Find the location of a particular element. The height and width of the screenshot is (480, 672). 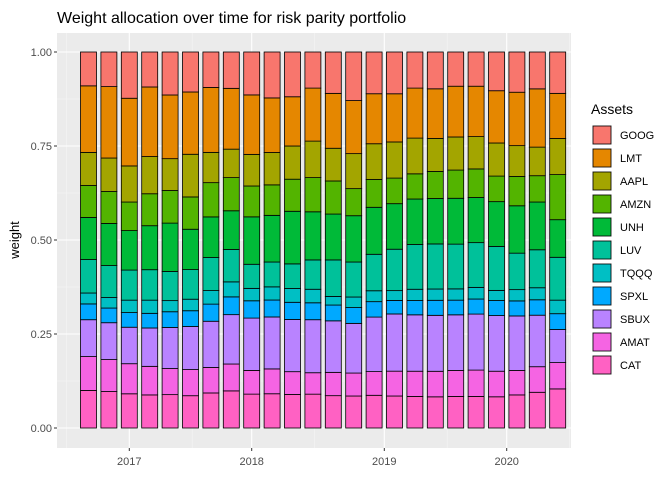

y-axis-label: weight is located at coordinates (14, 240).